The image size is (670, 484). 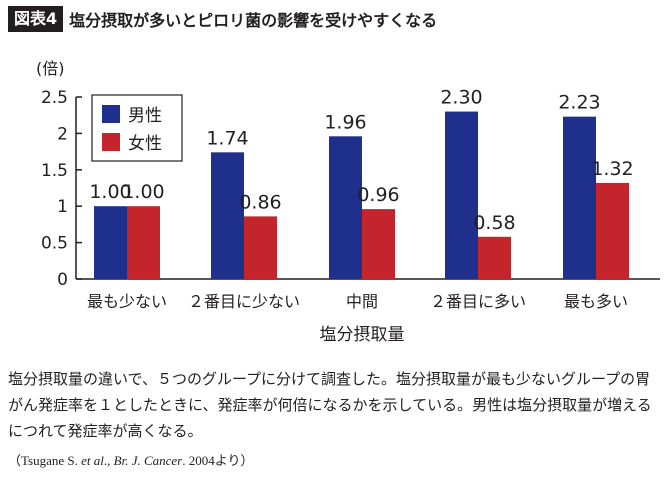 What do you see at coordinates (15, 460) in the screenshot?
I see `source-open: （` at bounding box center [15, 460].